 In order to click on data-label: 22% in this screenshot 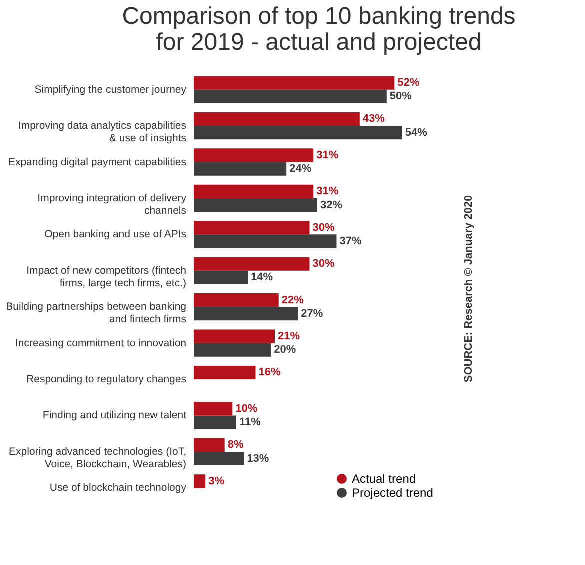, I will do `click(293, 300)`.